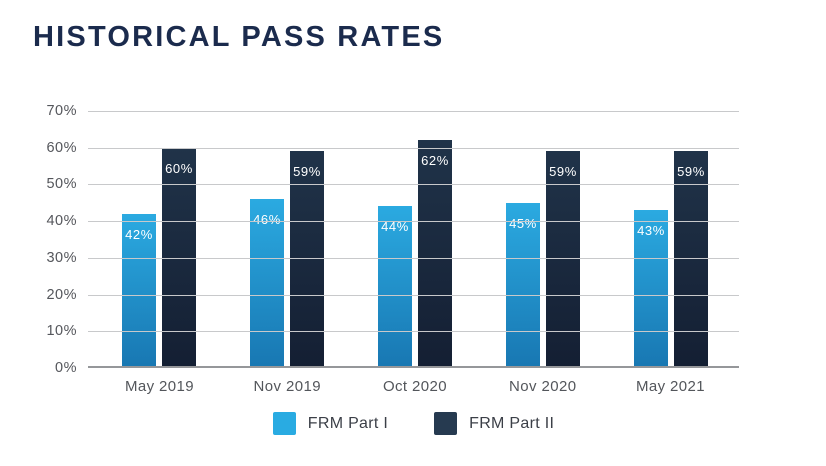 The height and width of the screenshot is (466, 826). What do you see at coordinates (651, 289) in the screenshot?
I see `bar-frm-part-i: 43%` at bounding box center [651, 289].